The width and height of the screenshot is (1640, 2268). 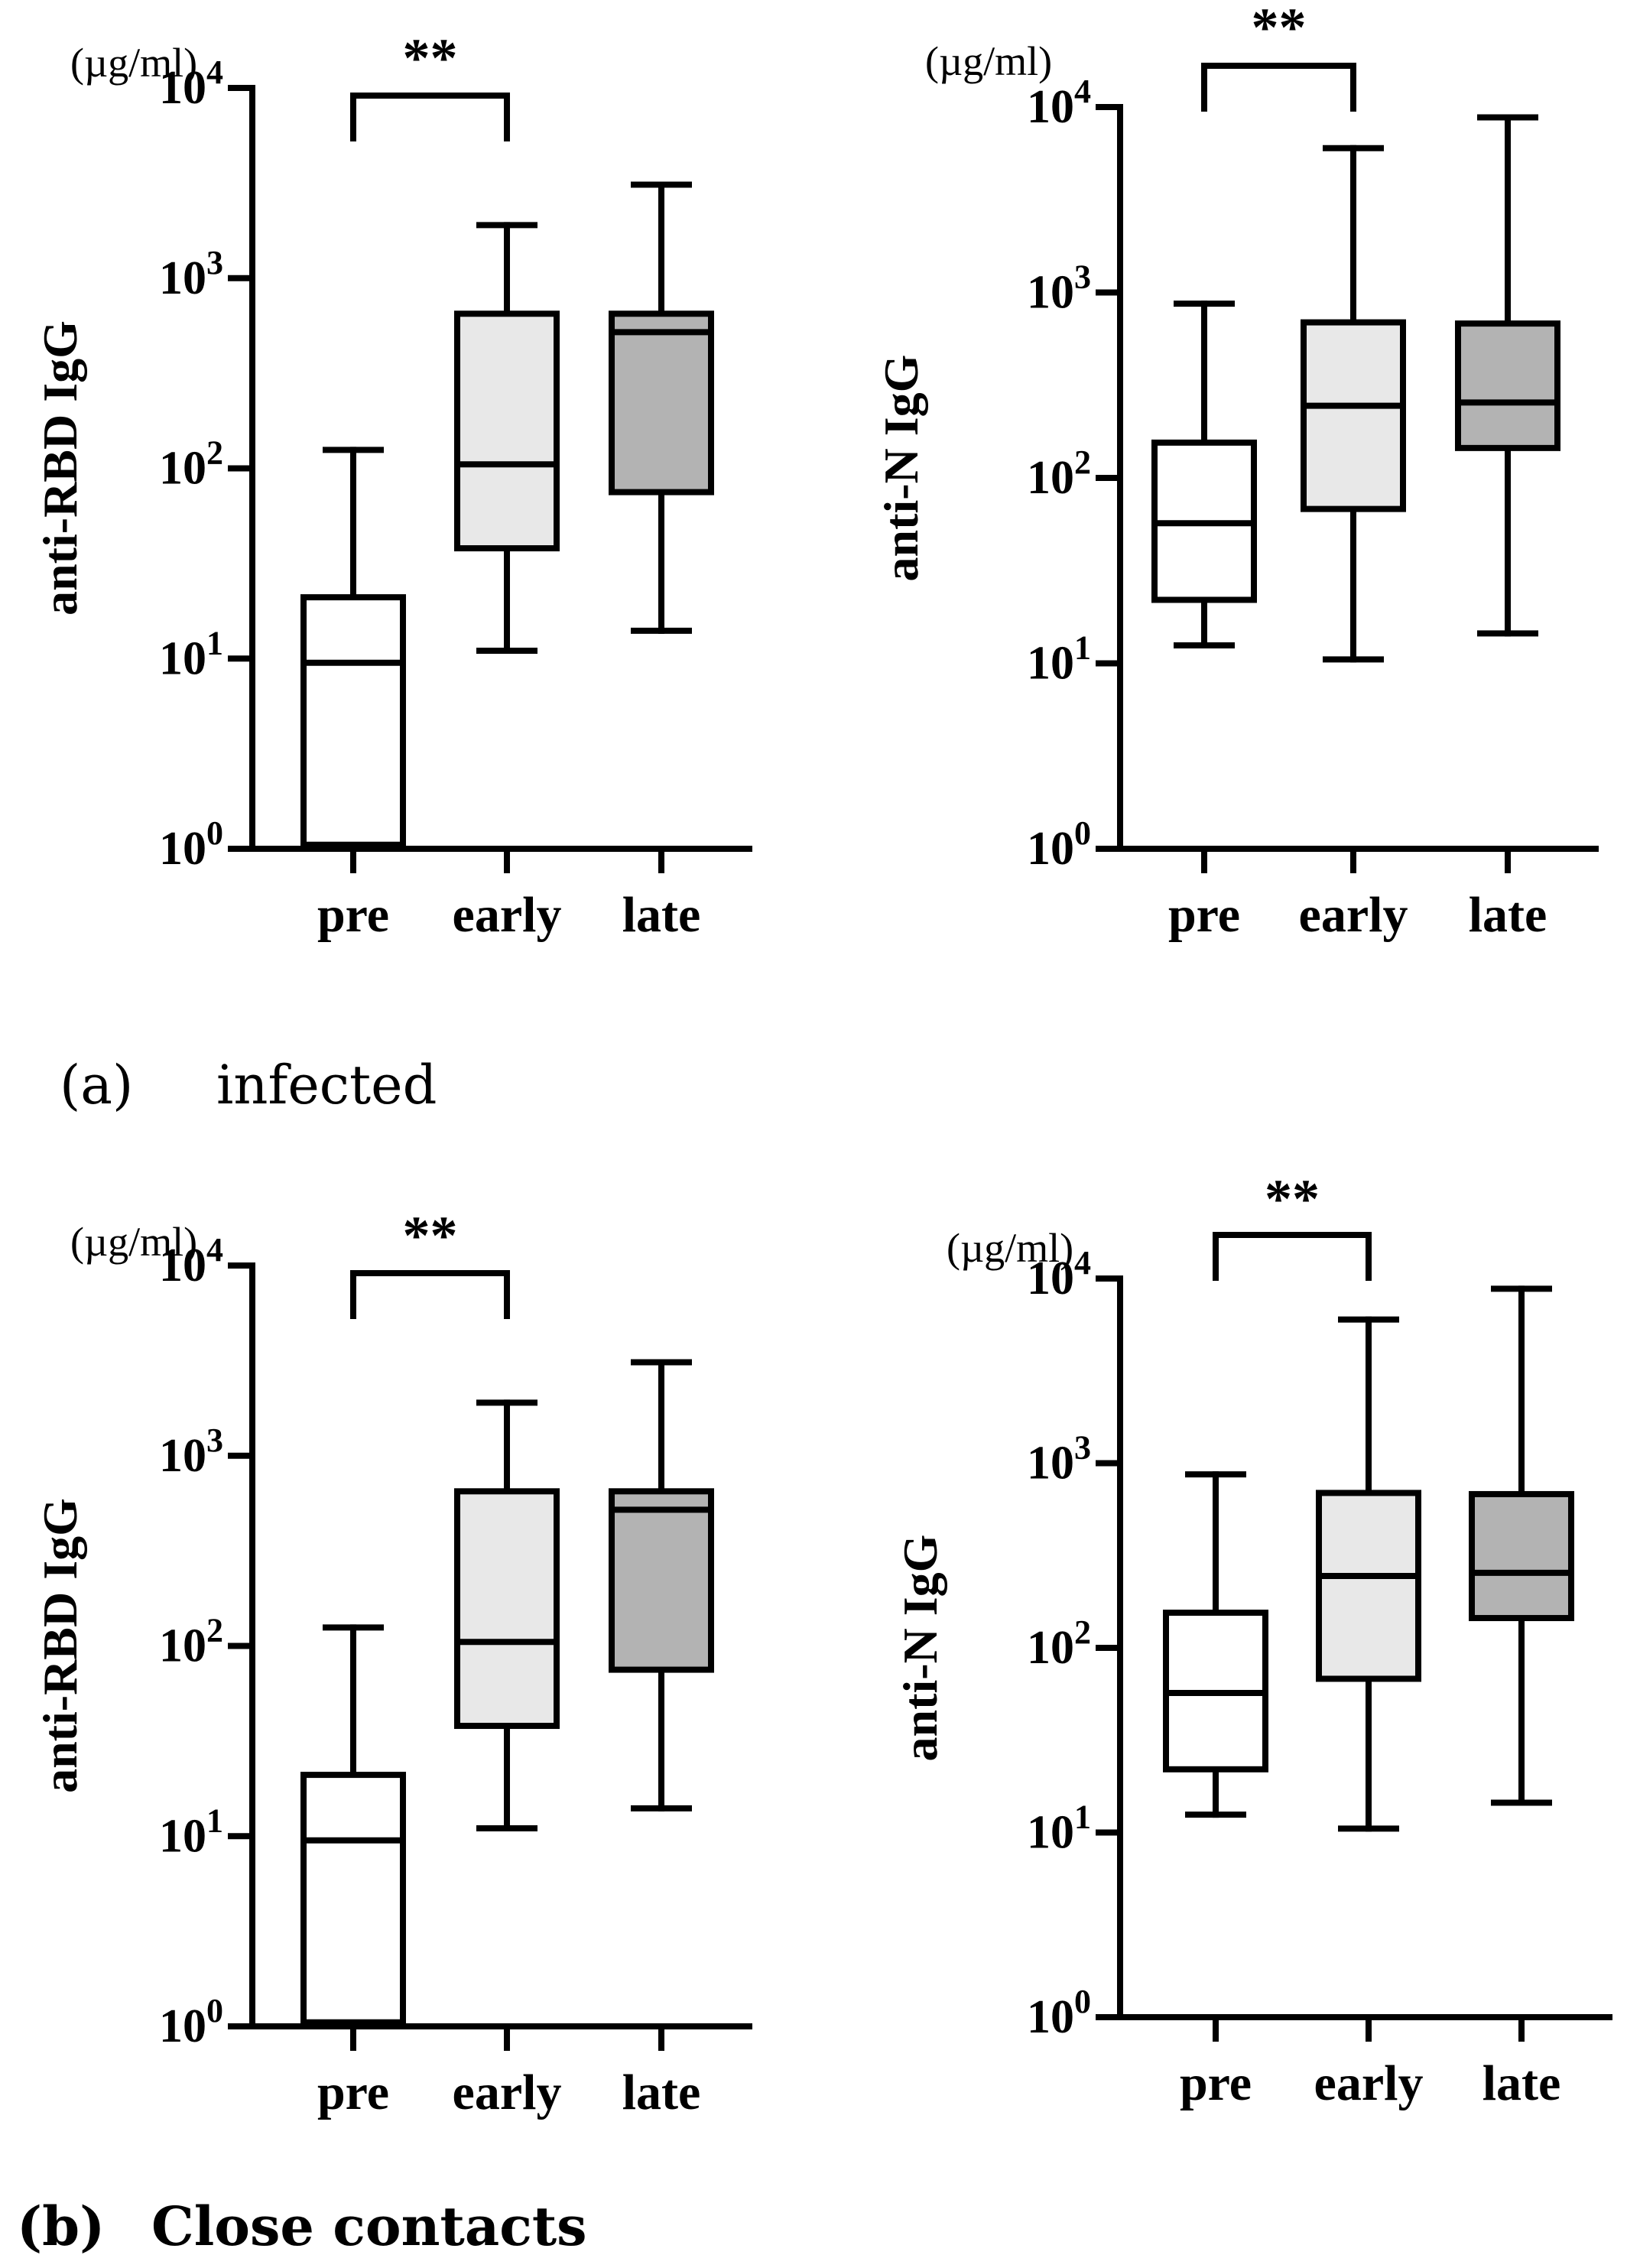 What do you see at coordinates (61, 2226) in the screenshot?
I see `caption-b-letter: (b)` at bounding box center [61, 2226].